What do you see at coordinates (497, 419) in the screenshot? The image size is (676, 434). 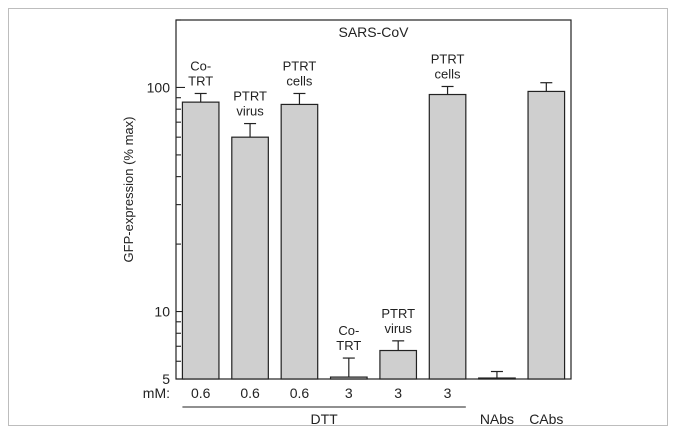 I see `group-label: NAbs` at bounding box center [497, 419].